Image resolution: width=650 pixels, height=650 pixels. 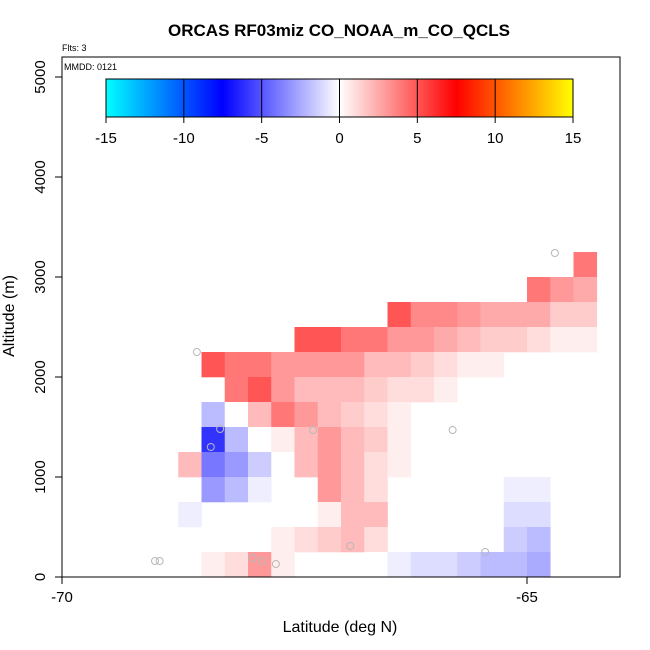 I want to click on y-axis: 0 1000 2000 3000 4000 5000, so click(x=47, y=320).